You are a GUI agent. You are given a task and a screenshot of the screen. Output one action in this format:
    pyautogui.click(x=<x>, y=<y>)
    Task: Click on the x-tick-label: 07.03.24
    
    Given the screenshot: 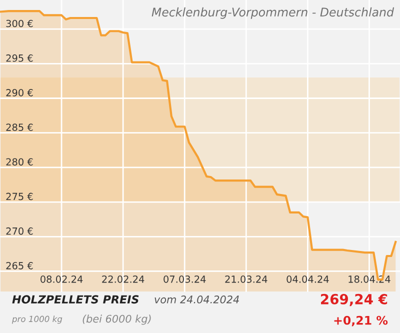 What is the action you would take?
    pyautogui.click(x=185, y=279)
    